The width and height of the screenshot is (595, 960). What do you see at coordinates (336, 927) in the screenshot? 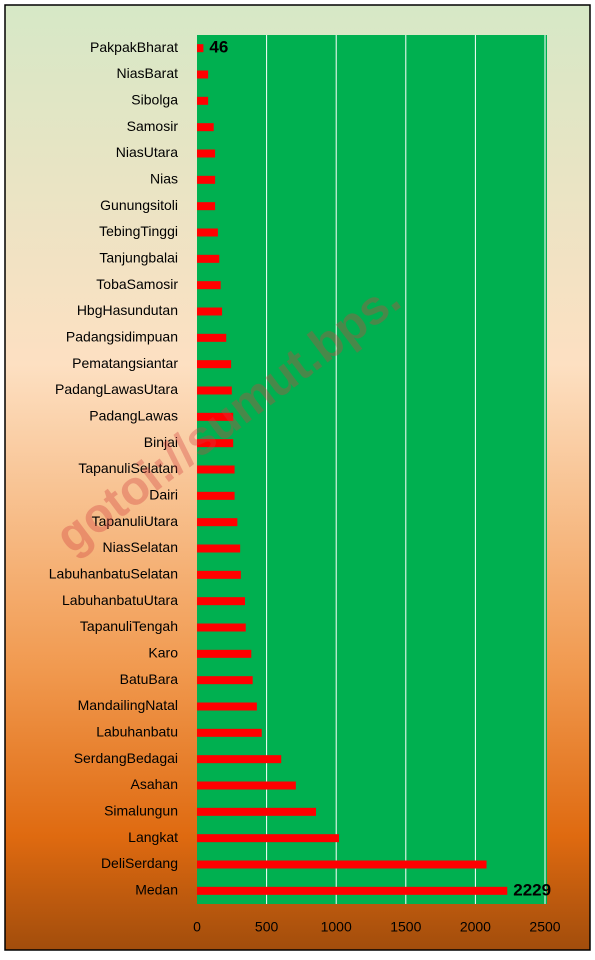
I see `x-tick-label: 1000` at bounding box center [336, 927].